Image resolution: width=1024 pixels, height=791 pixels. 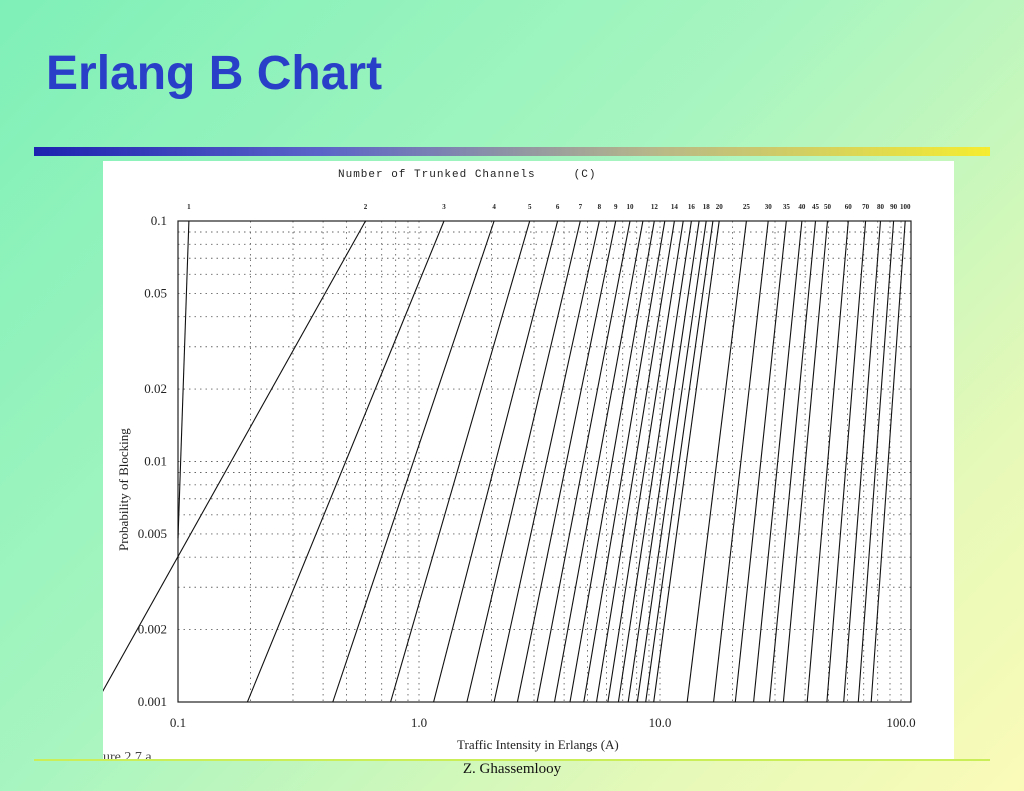 What do you see at coordinates (123, 489) in the screenshot?
I see `y-axis-label: Probability of Blocking` at bounding box center [123, 489].